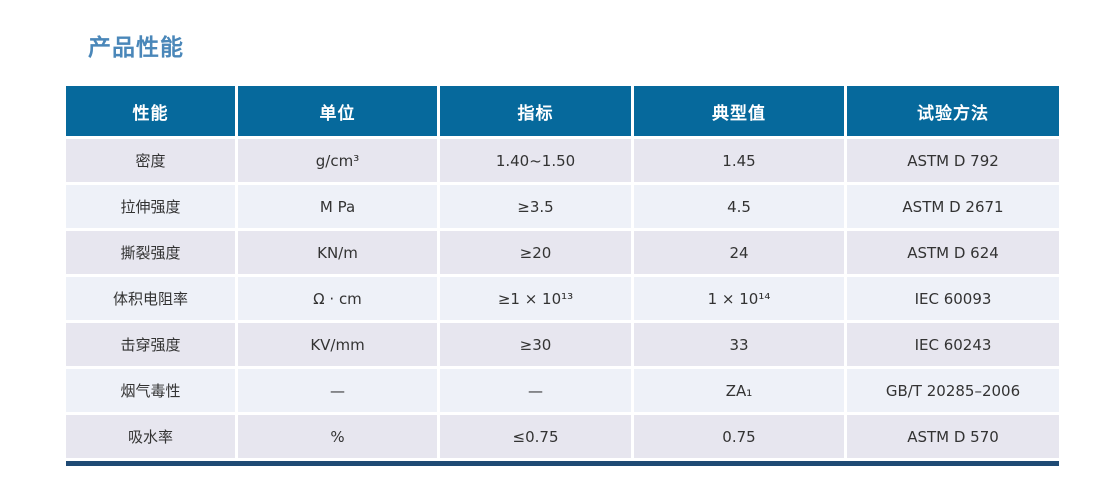  What do you see at coordinates (337, 436) in the screenshot?
I see `cell: %` at bounding box center [337, 436].